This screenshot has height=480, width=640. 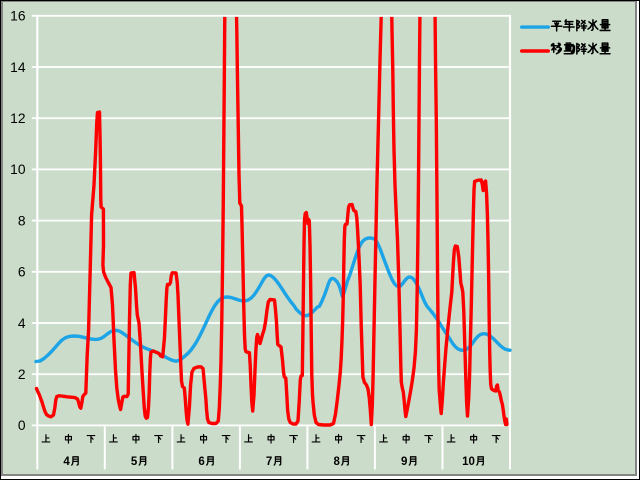 What do you see at coordinates (18, 16) in the screenshot?
I see `svg-text: 16` at bounding box center [18, 16].